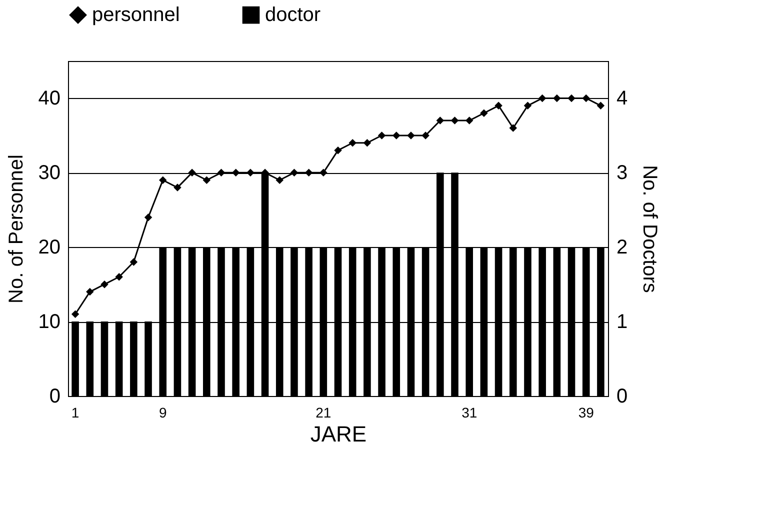 Image resolution: width=766 pixels, height=523 pixels. What do you see at coordinates (49, 322) in the screenshot?
I see `y-tick-label: 10` at bounding box center [49, 322].